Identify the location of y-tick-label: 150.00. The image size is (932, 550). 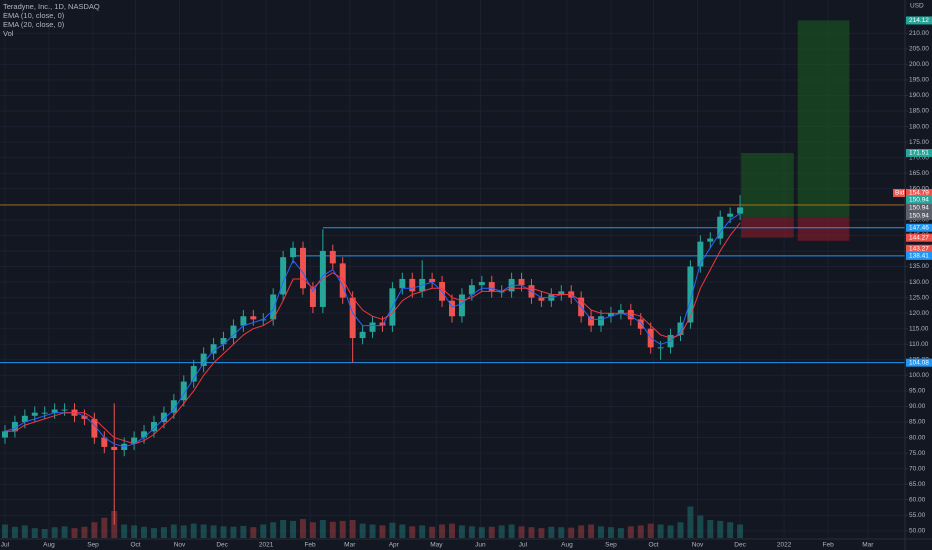
(919, 220).